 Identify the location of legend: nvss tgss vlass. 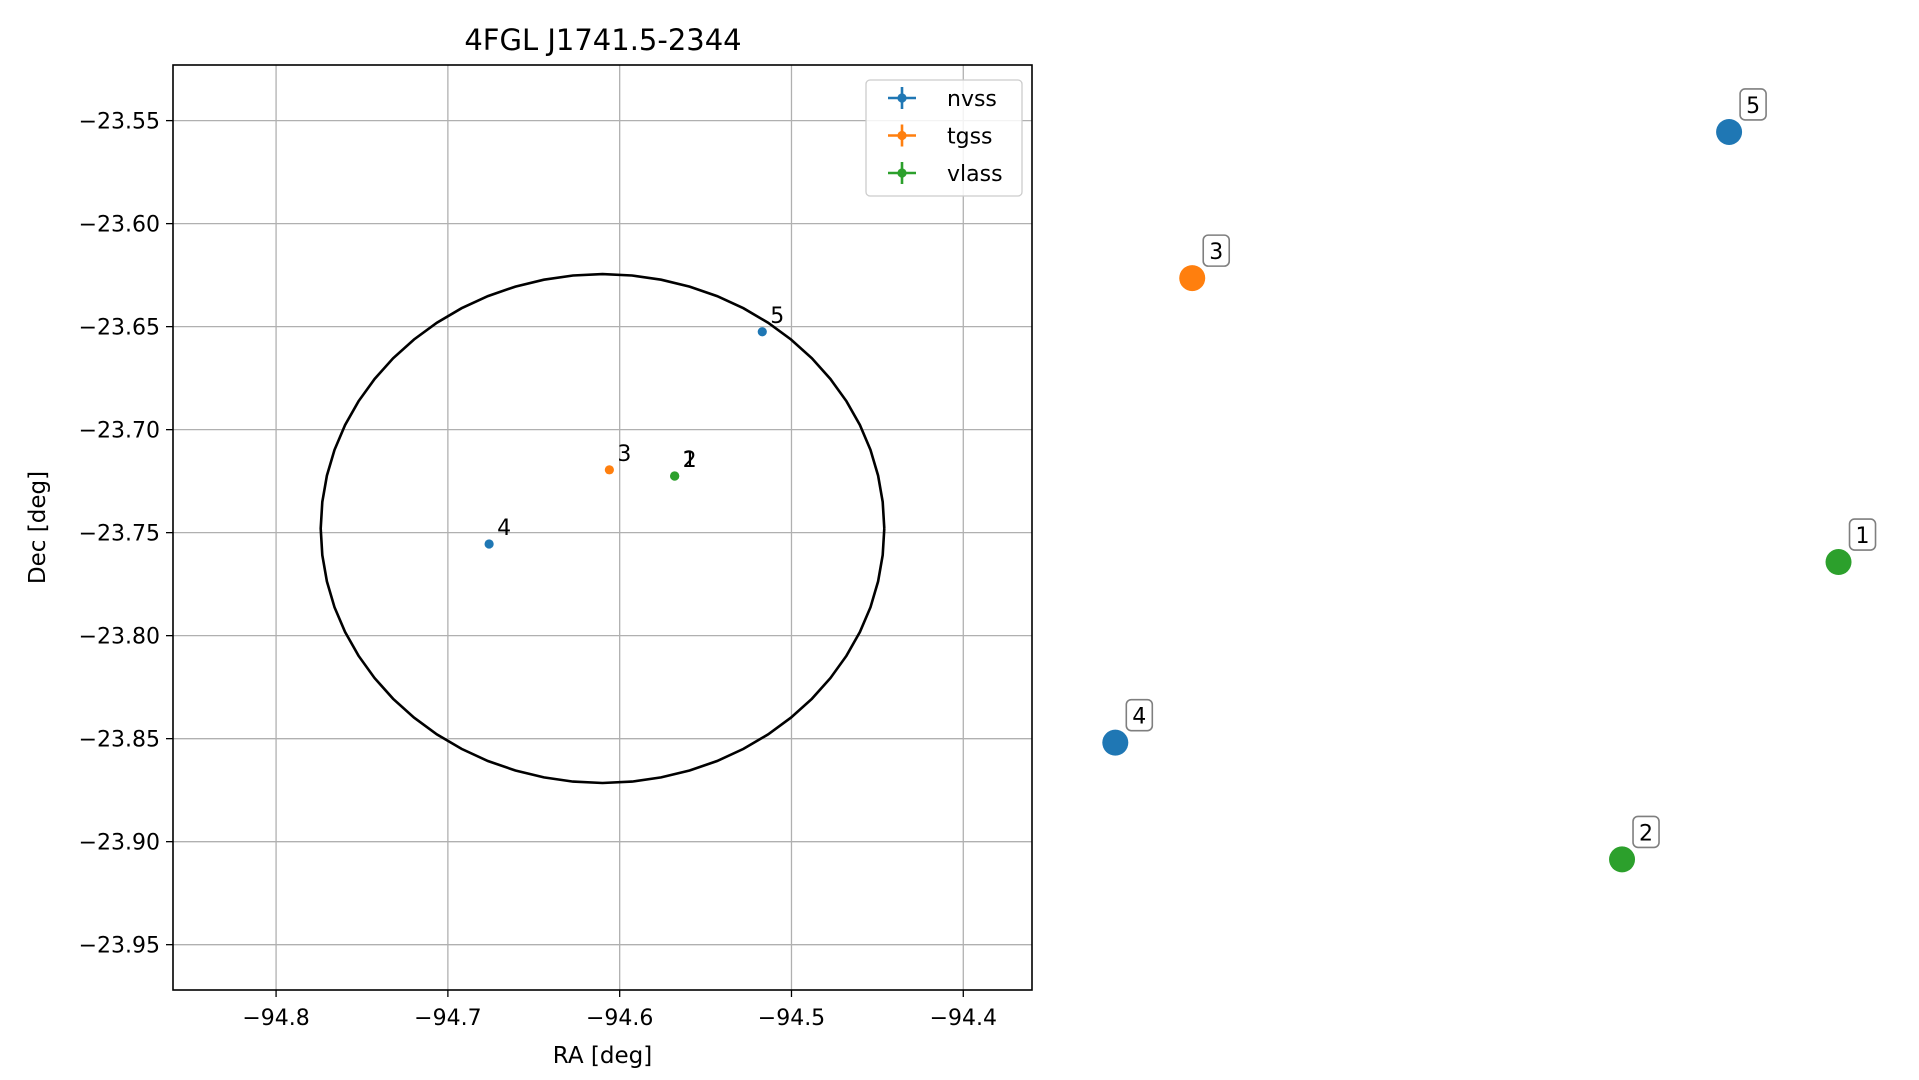
(944, 138).